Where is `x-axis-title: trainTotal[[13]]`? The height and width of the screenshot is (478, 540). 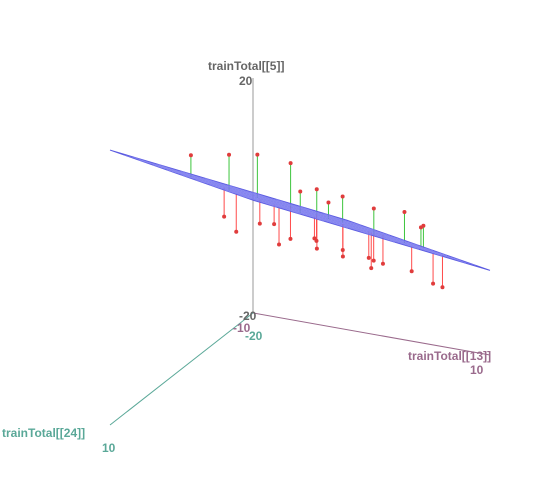 x-axis-title: trainTotal[[13]] is located at coordinates (449, 356).